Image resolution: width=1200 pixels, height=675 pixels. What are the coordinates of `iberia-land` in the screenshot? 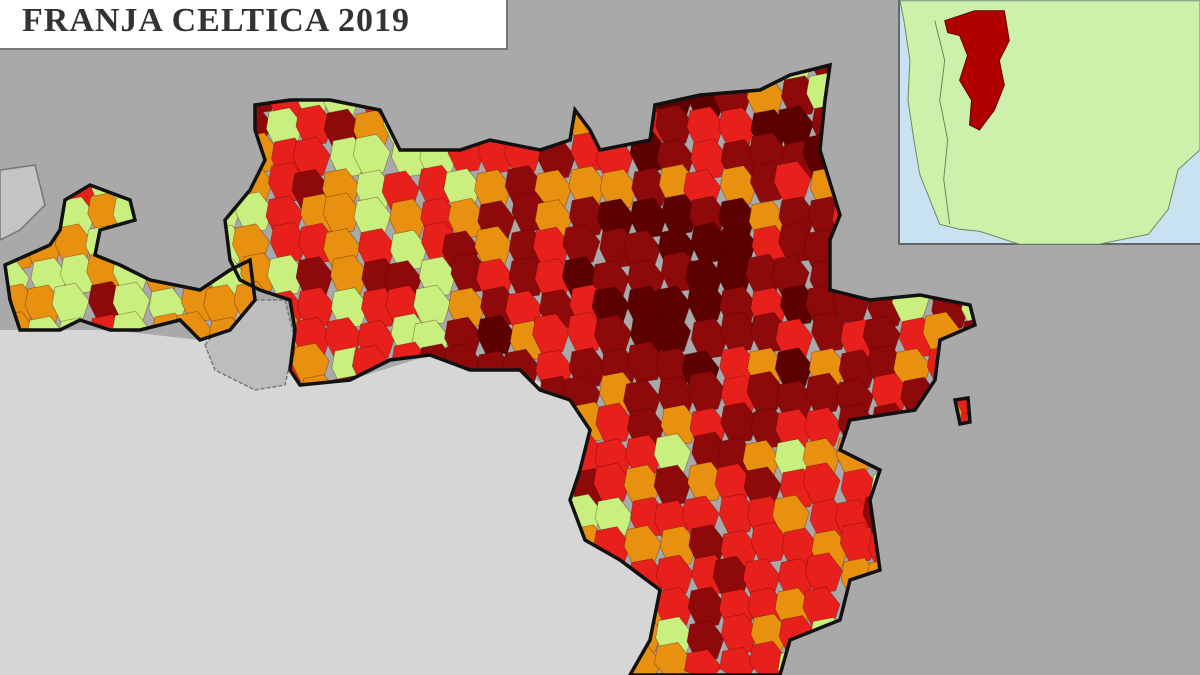 It's located at (1050, 122).